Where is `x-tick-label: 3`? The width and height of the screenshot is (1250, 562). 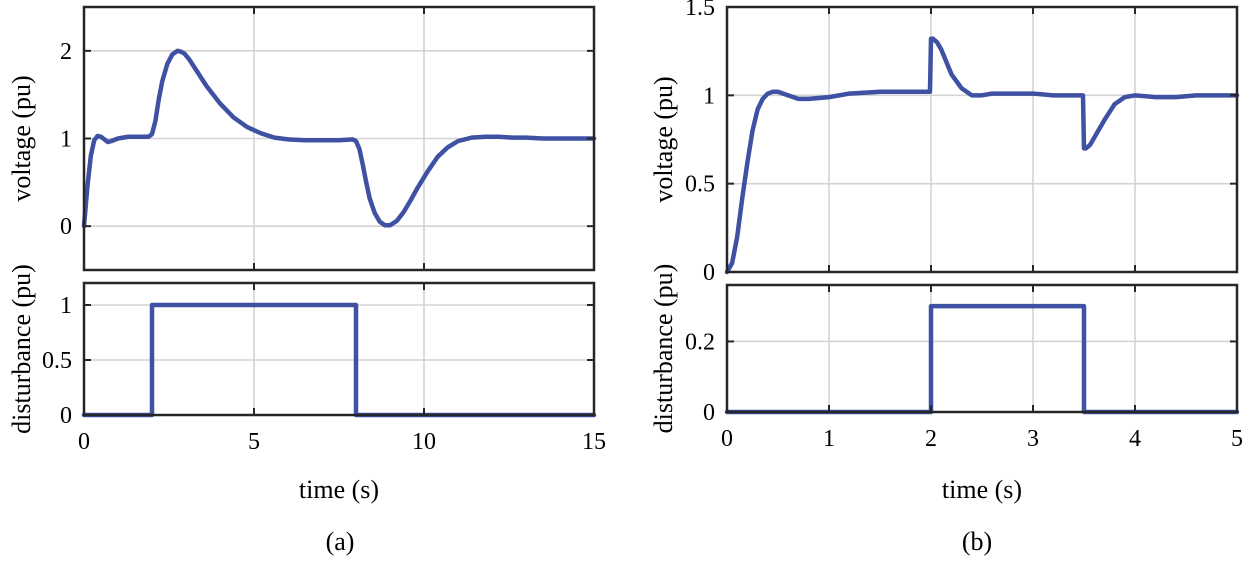 x-tick-label: 3 is located at coordinates (1033, 439).